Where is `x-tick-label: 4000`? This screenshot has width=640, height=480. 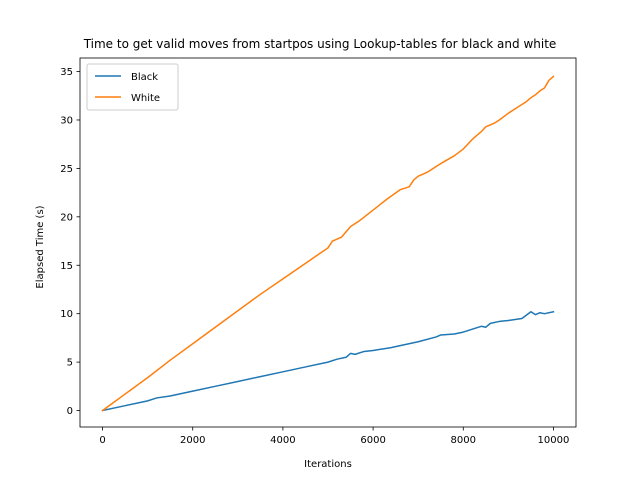 x-tick-label: 4000 is located at coordinates (282, 440).